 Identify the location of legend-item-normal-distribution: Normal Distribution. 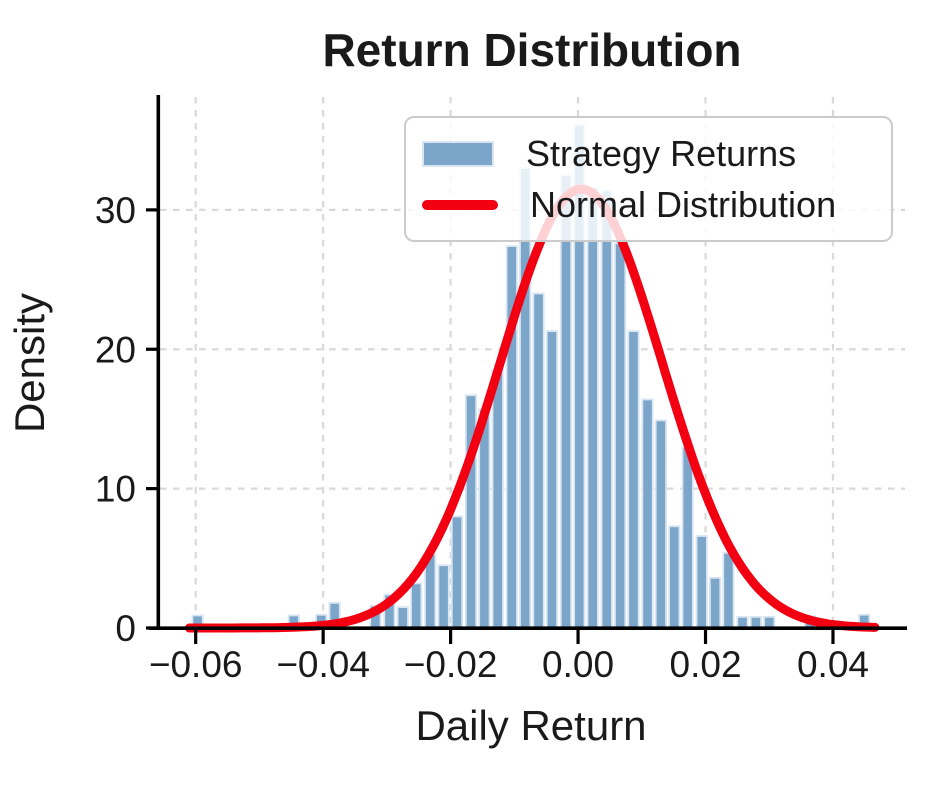
(651, 205).